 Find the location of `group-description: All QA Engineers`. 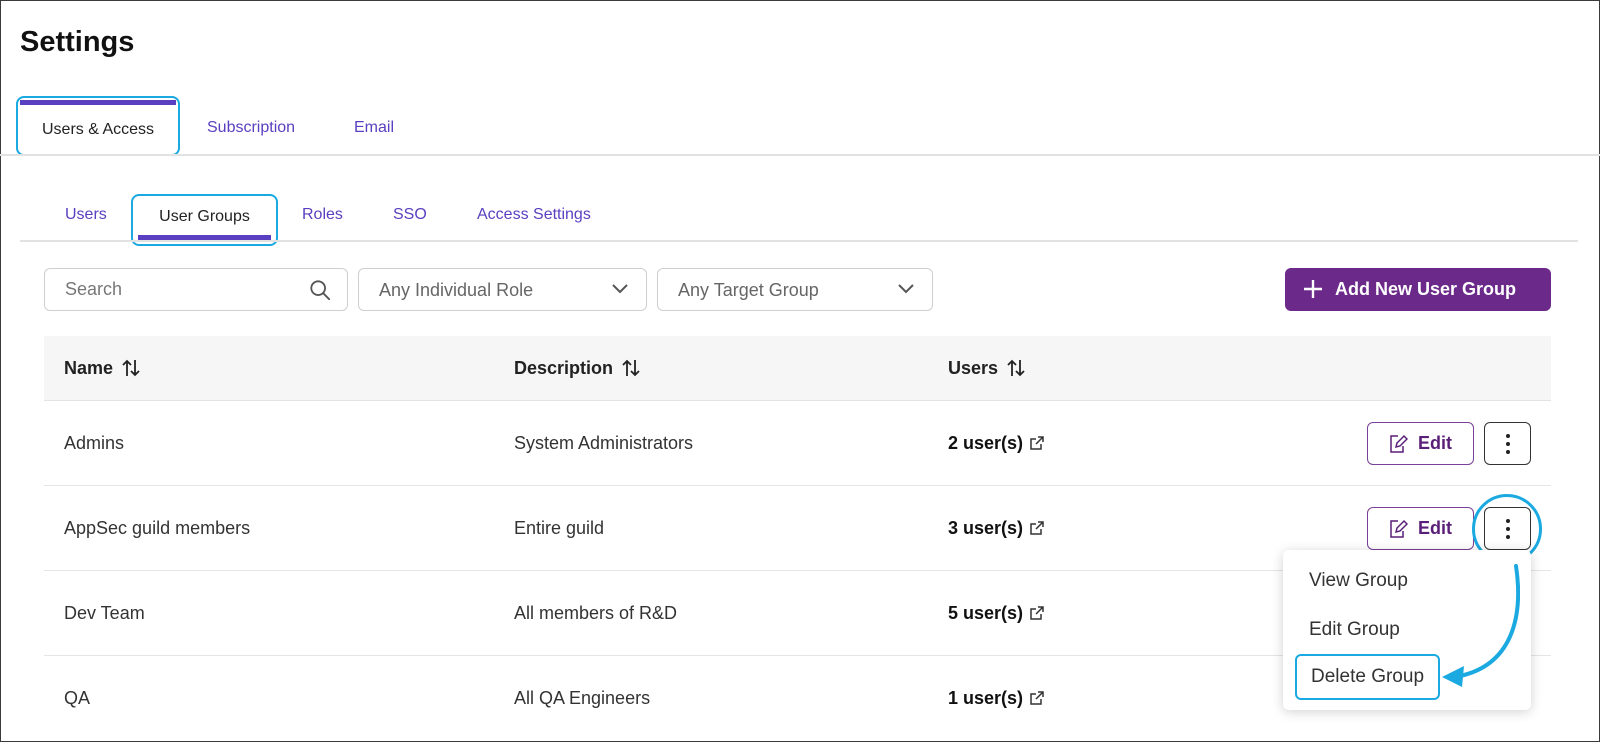

group-description: All QA Engineers is located at coordinates (582, 698).